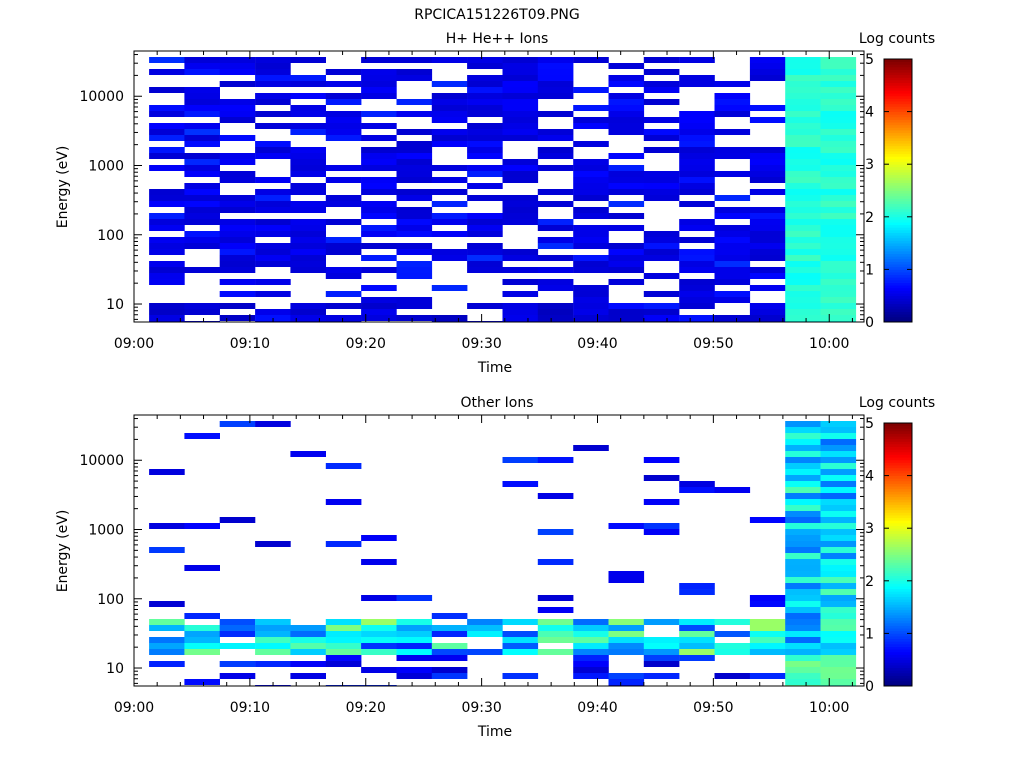  Describe the element at coordinates (898, 554) in the screenshot. I see `colorbar-frame` at that location.